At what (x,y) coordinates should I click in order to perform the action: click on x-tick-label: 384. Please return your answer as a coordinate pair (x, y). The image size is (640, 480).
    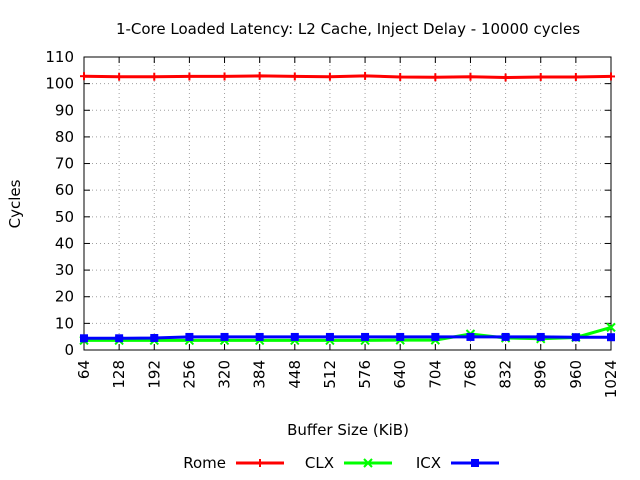
    Looking at the image, I should click on (260, 374).